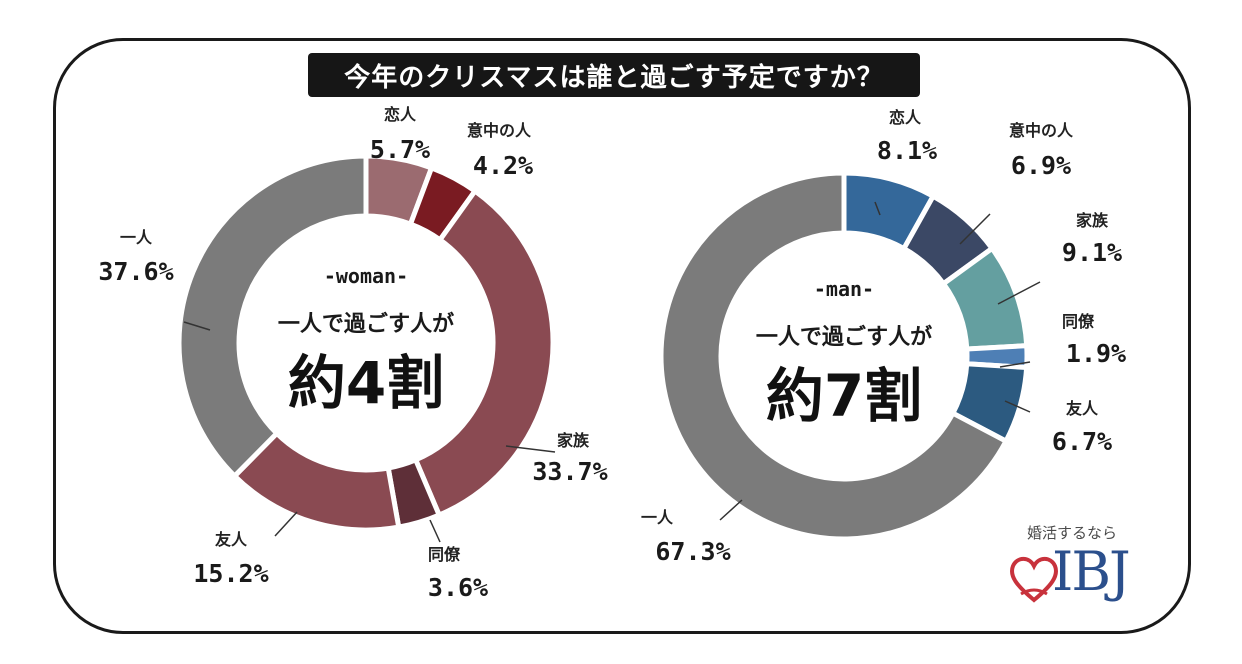 This screenshot has width=1242, height=664. Describe the element at coordinates (1096, 353) in the screenshot. I see `value-label-1-3: 1.9%` at that location.